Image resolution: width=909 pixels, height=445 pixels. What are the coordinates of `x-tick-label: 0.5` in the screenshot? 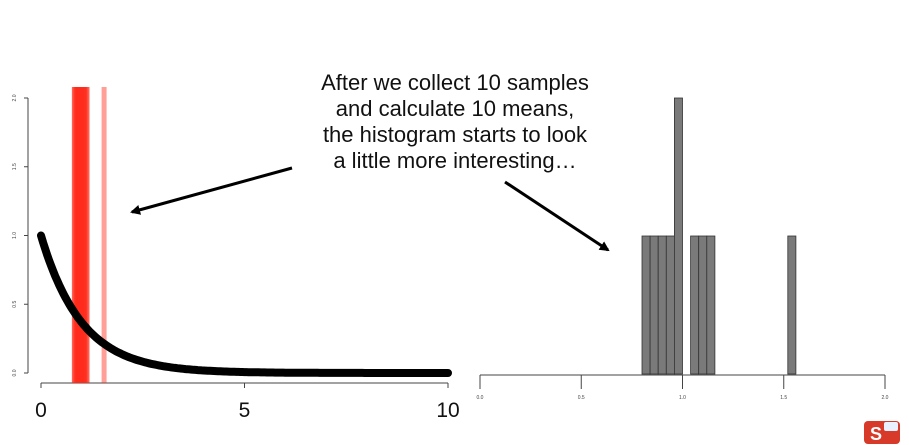 It's located at (581, 398).